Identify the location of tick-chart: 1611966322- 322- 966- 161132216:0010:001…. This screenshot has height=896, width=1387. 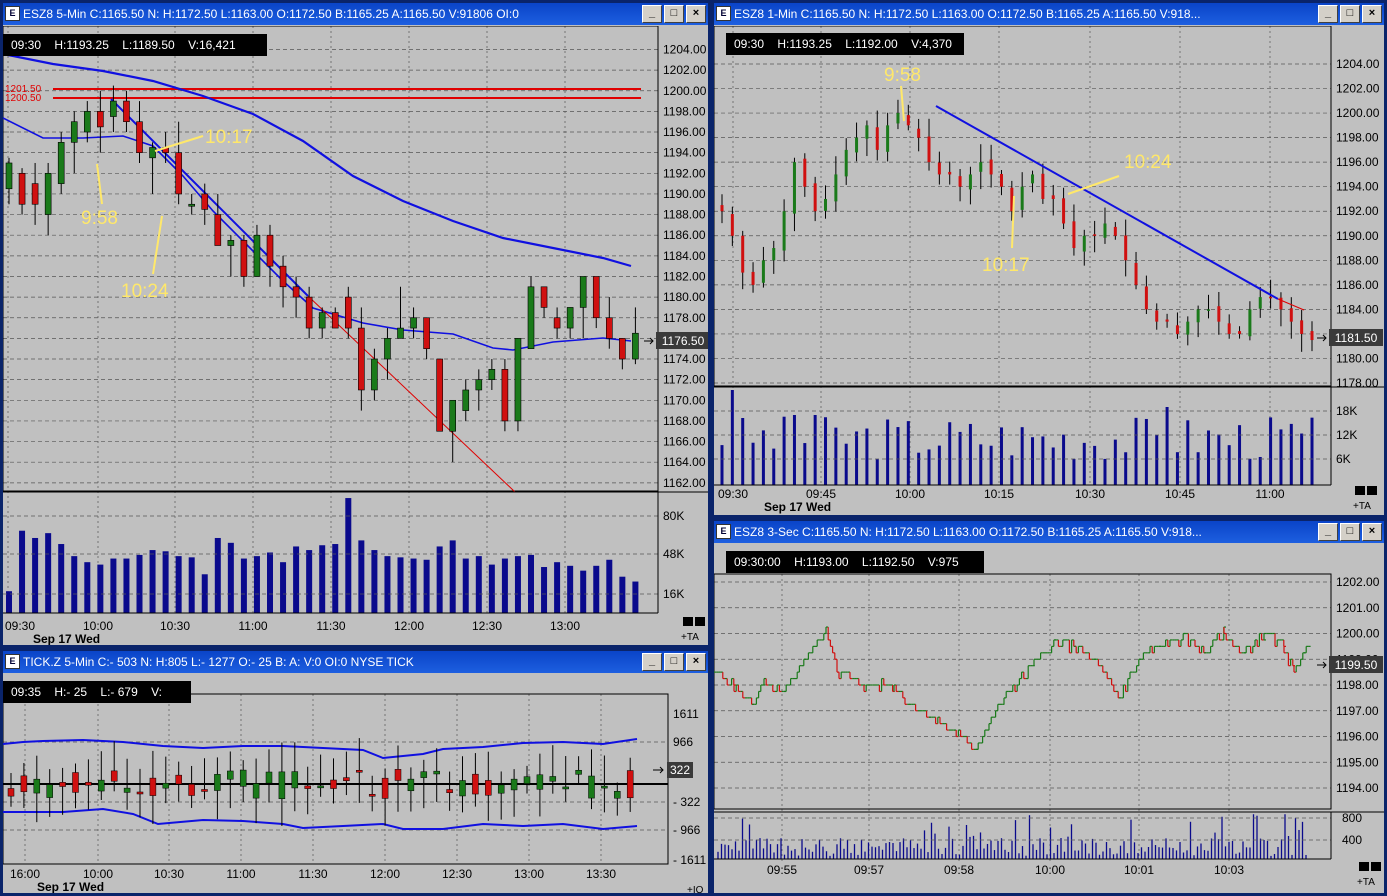
(355, 784).